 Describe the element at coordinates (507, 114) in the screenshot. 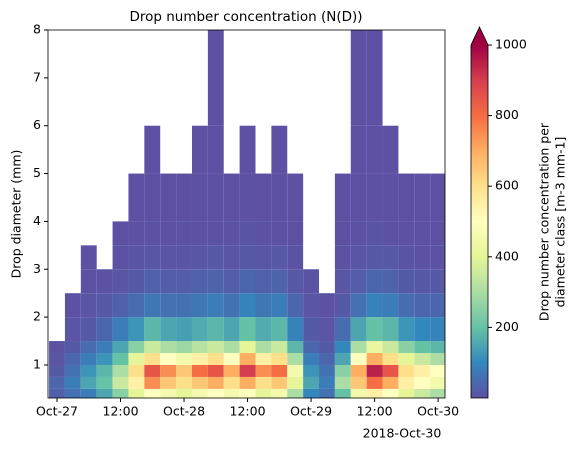

I see `colorbar-tick-label: 800` at that location.